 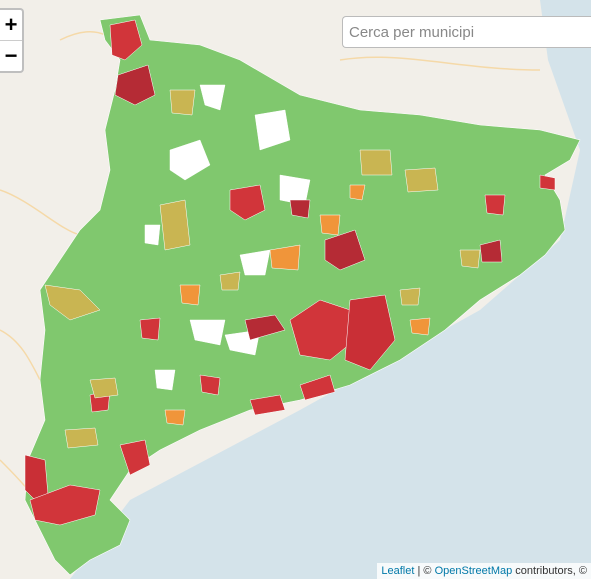 What do you see at coordinates (11, 55) in the screenshot?
I see `zoom-out-button: −` at bounding box center [11, 55].